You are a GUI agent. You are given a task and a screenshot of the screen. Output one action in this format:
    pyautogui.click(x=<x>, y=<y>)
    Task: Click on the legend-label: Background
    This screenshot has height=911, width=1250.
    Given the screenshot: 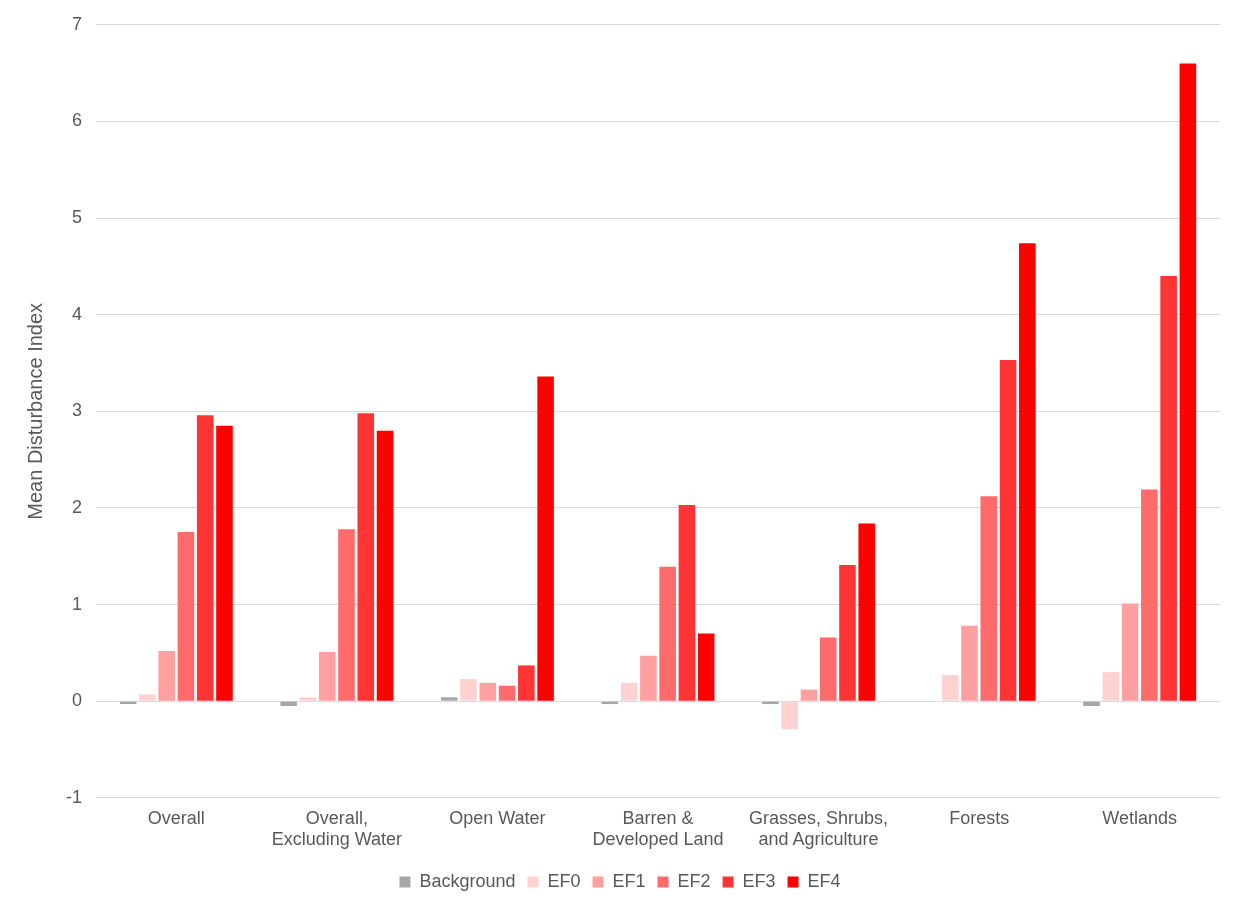 What is the action you would take?
    pyautogui.click(x=467, y=880)
    